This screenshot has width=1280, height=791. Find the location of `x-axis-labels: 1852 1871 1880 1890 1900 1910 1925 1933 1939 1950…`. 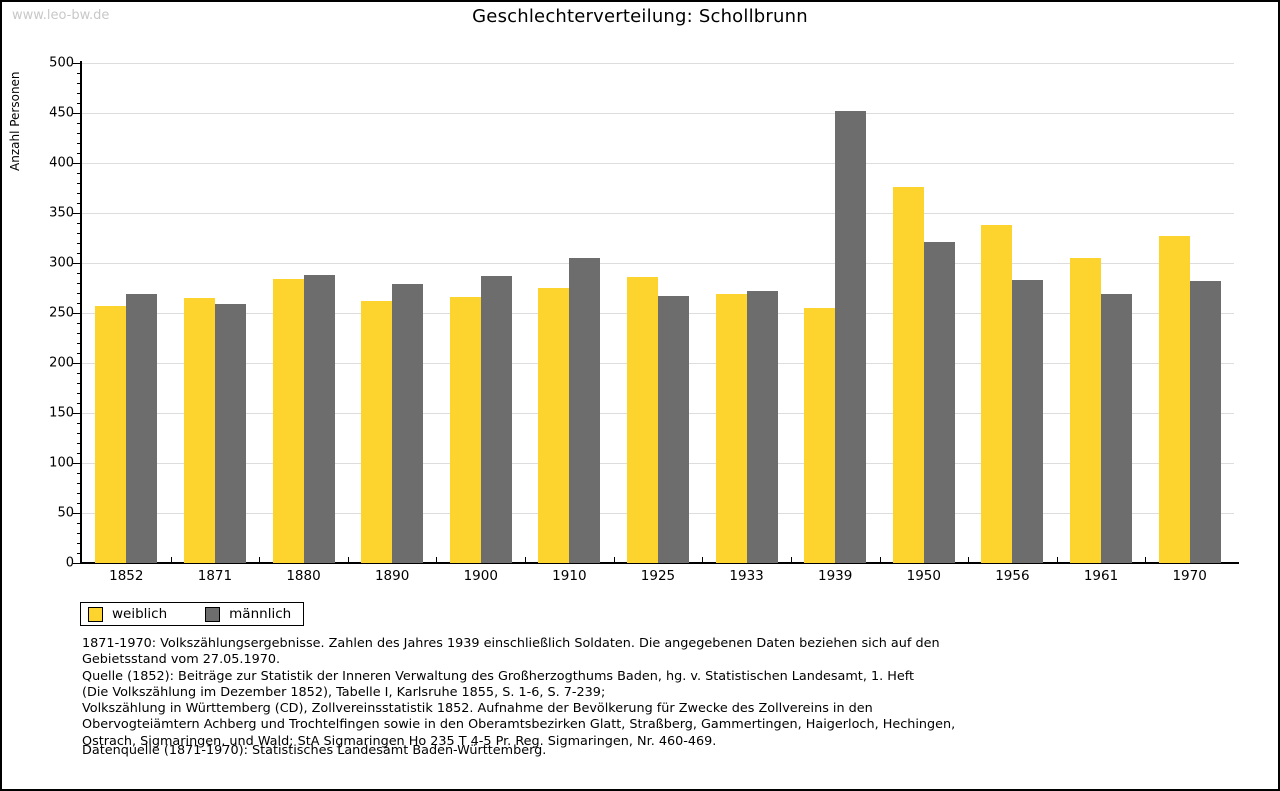

x-axis-labels: 1852 1871 1880 1890 1900 1910 1925 1933 1939 1950… is located at coordinates (658, 576).